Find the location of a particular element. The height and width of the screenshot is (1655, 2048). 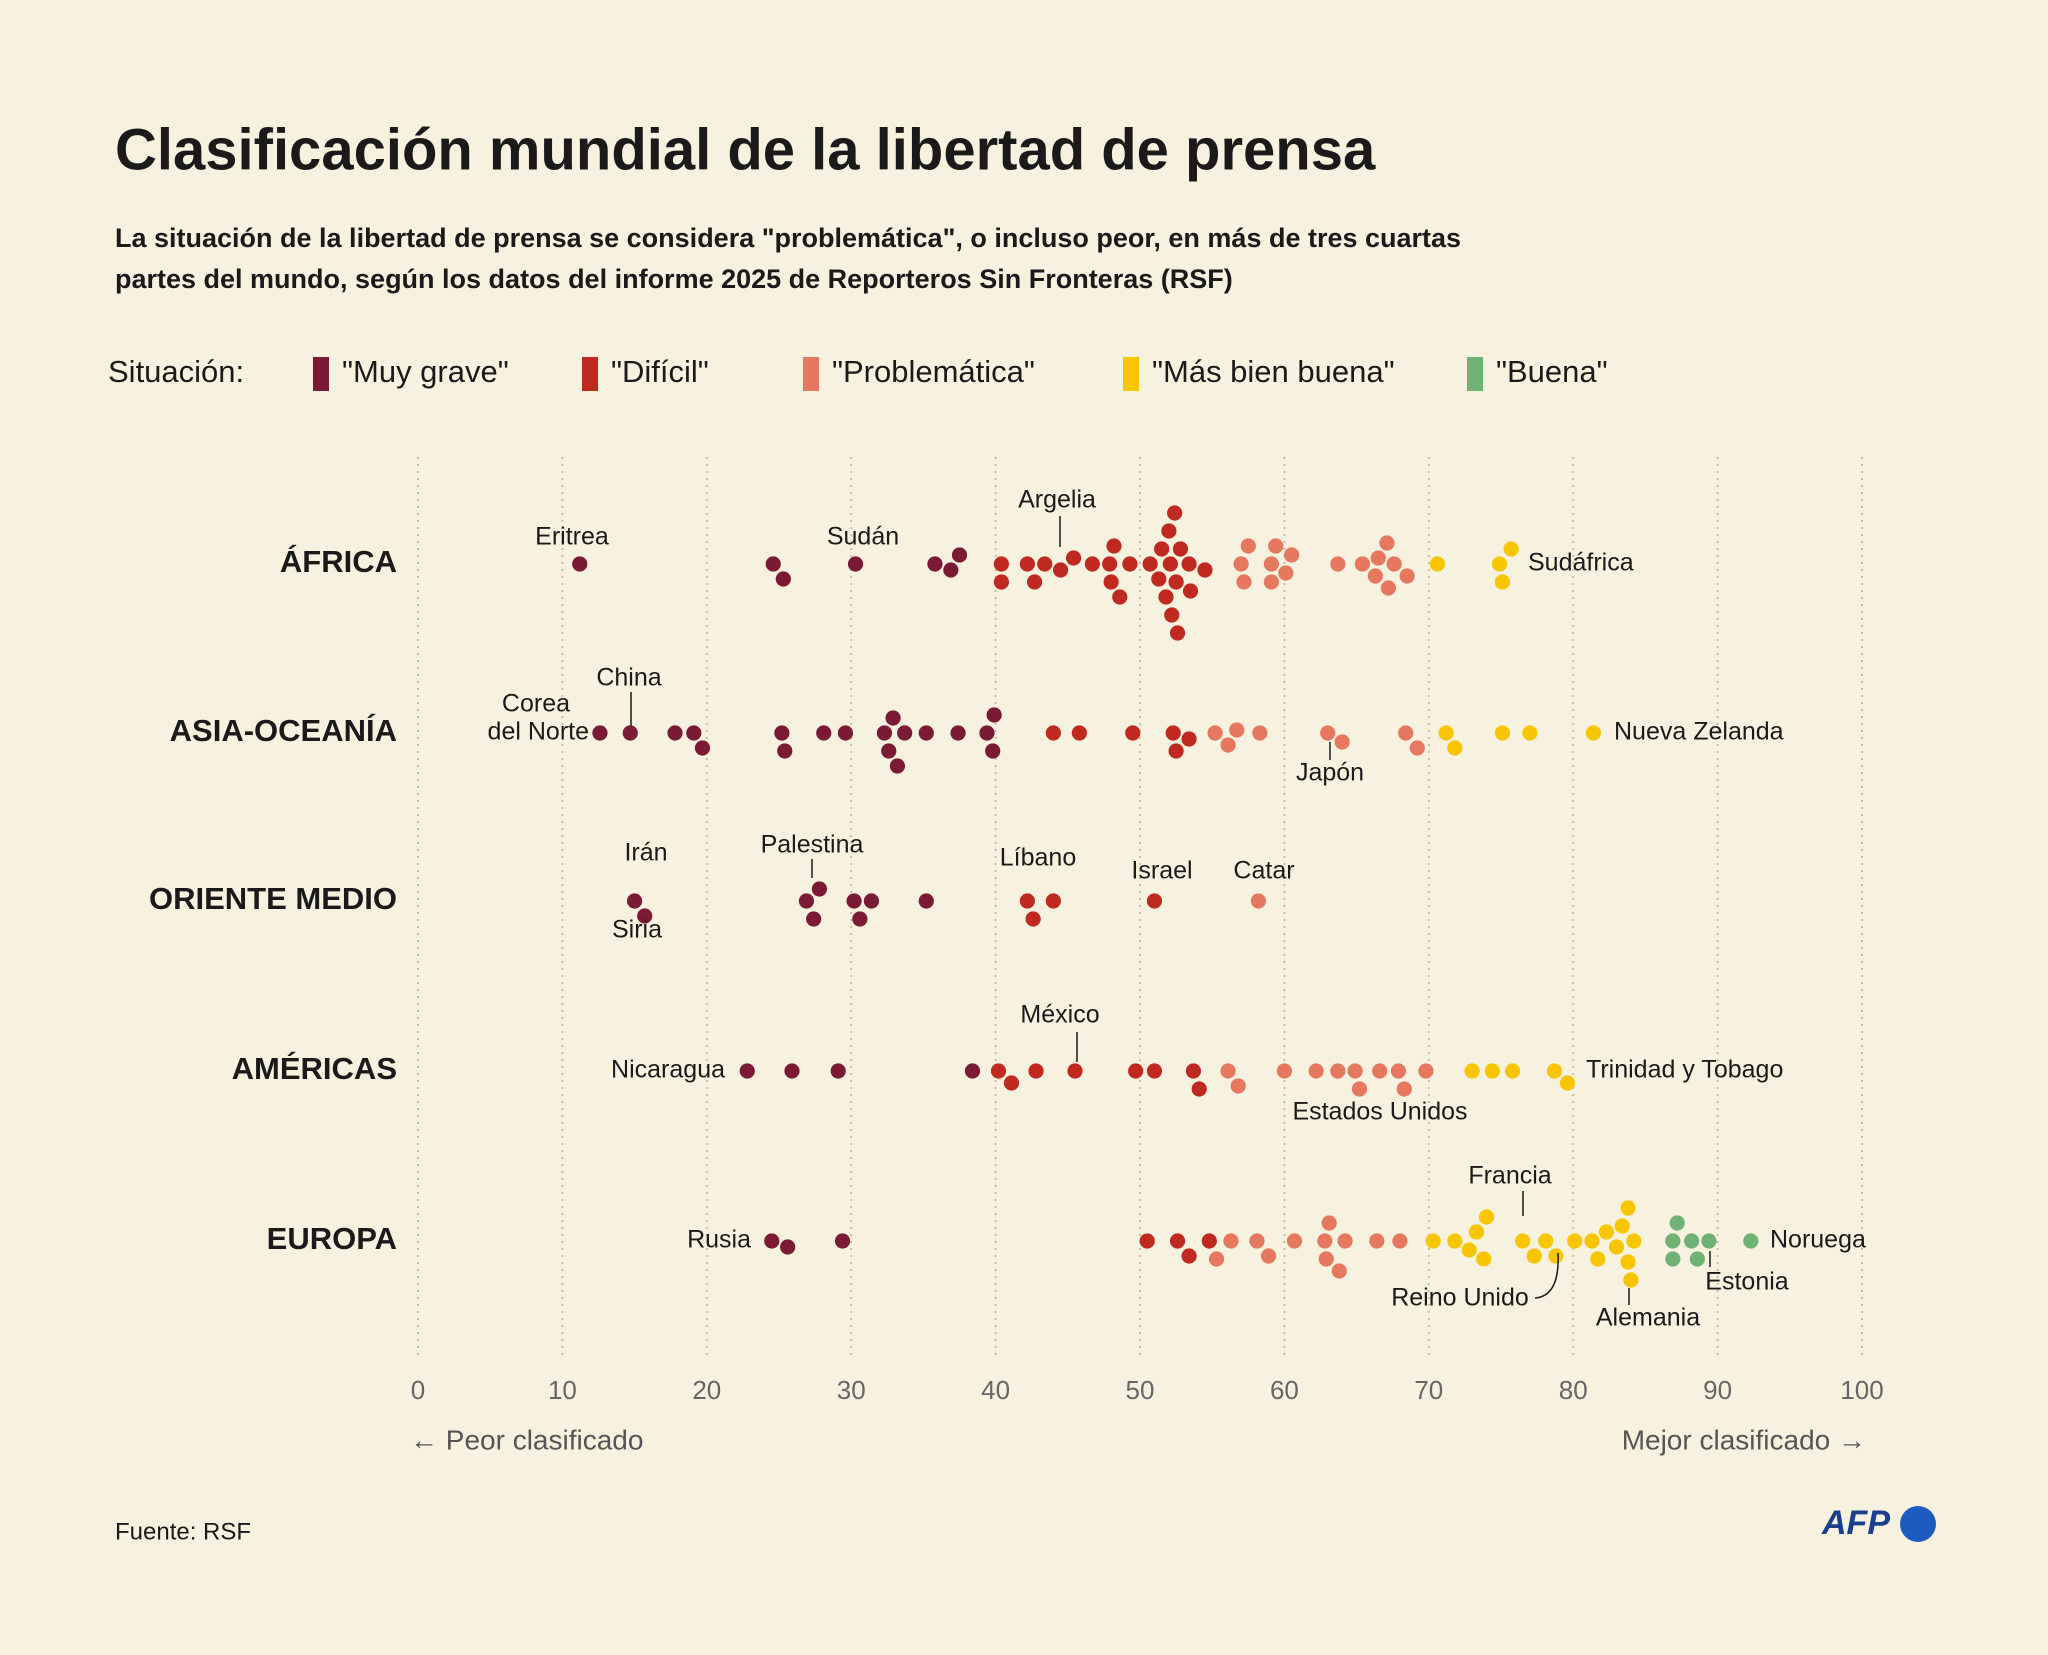

legend-label: "Difícil" is located at coordinates (660, 371).